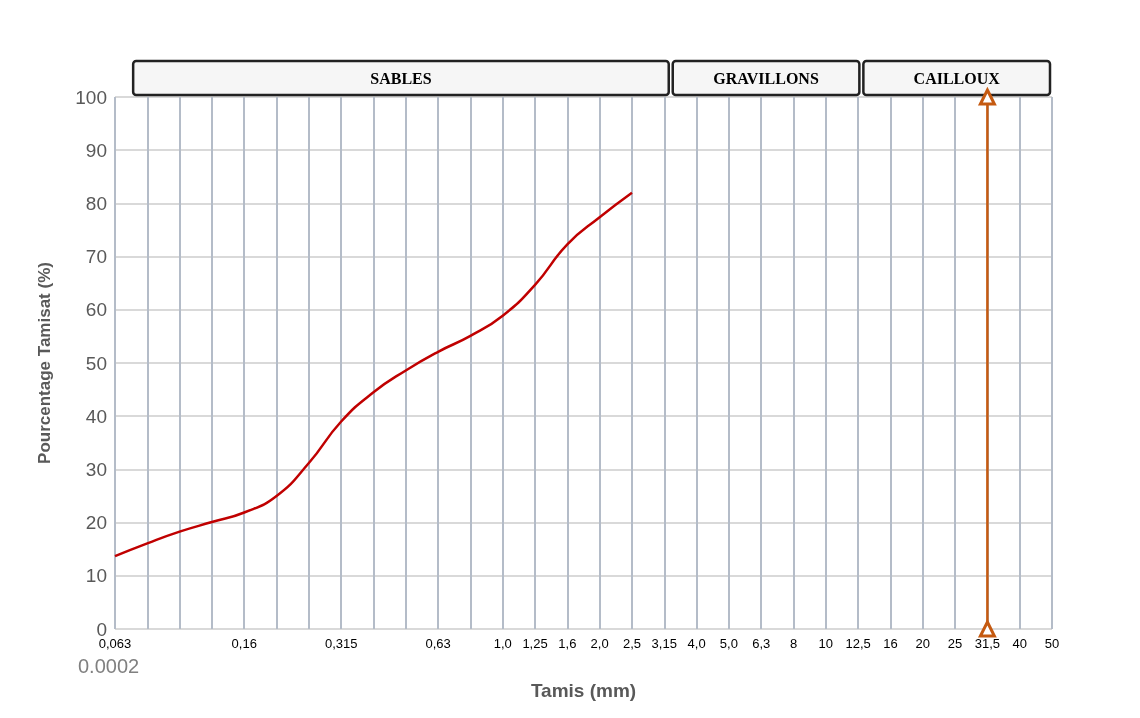 This screenshot has height=718, width=1140. I want to click on x-tick-label: 3,15, so click(664, 643).